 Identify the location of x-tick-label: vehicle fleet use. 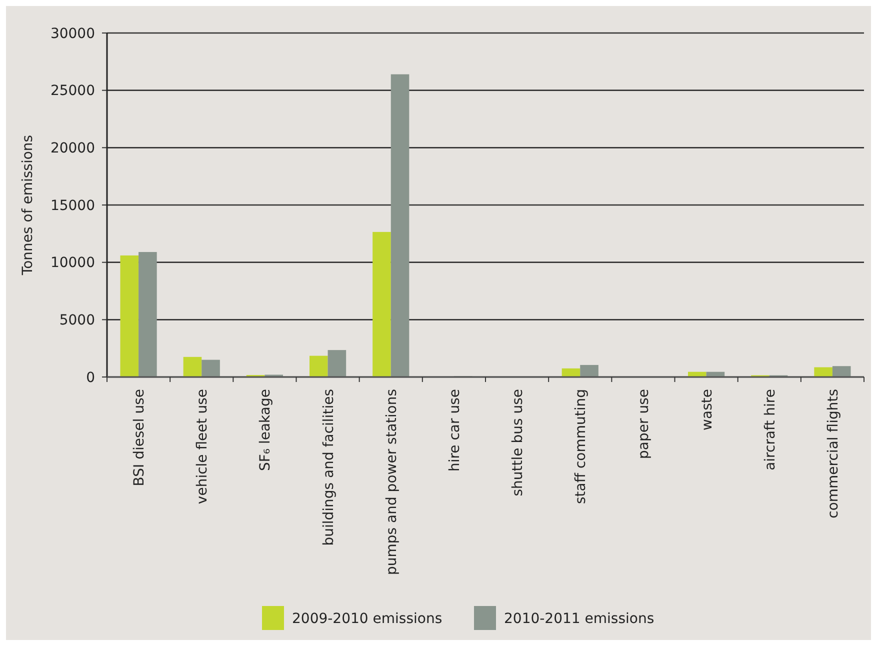
(202, 446).